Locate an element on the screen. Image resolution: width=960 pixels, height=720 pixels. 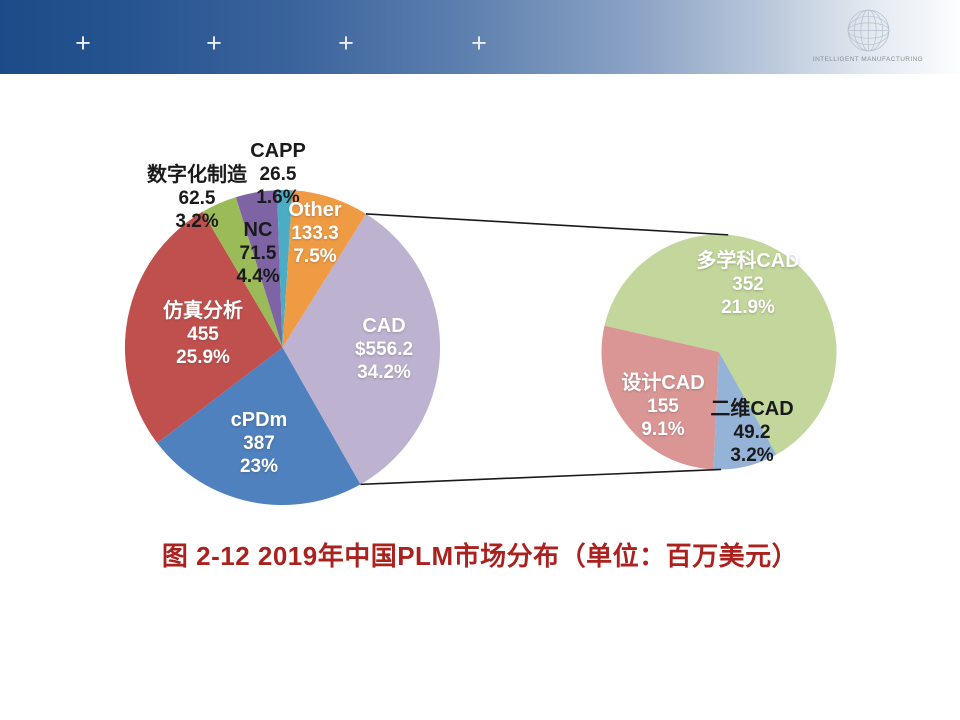
header-banner: + + + + INTELLIGENT MANUFACTURING is located at coordinates (480, 37).